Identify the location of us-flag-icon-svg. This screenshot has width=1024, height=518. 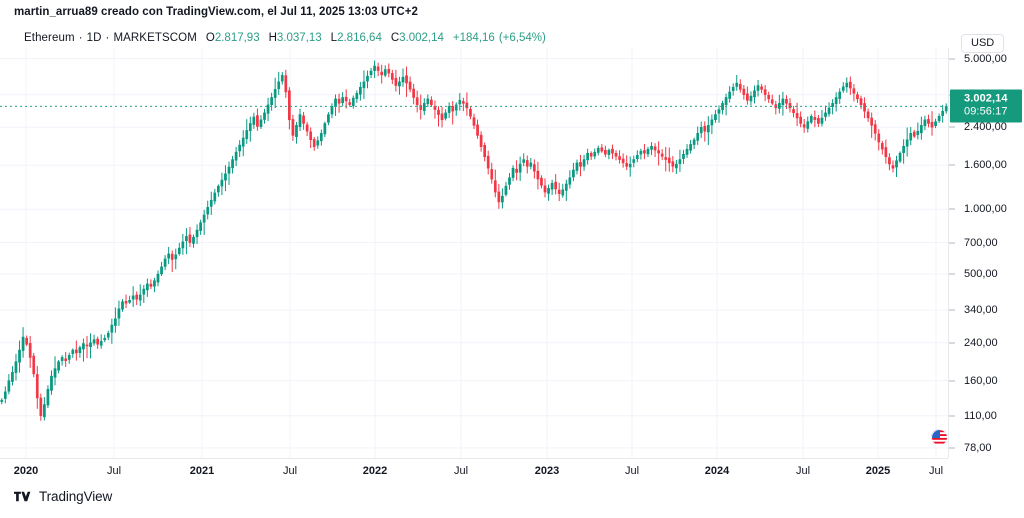
(939, 437).